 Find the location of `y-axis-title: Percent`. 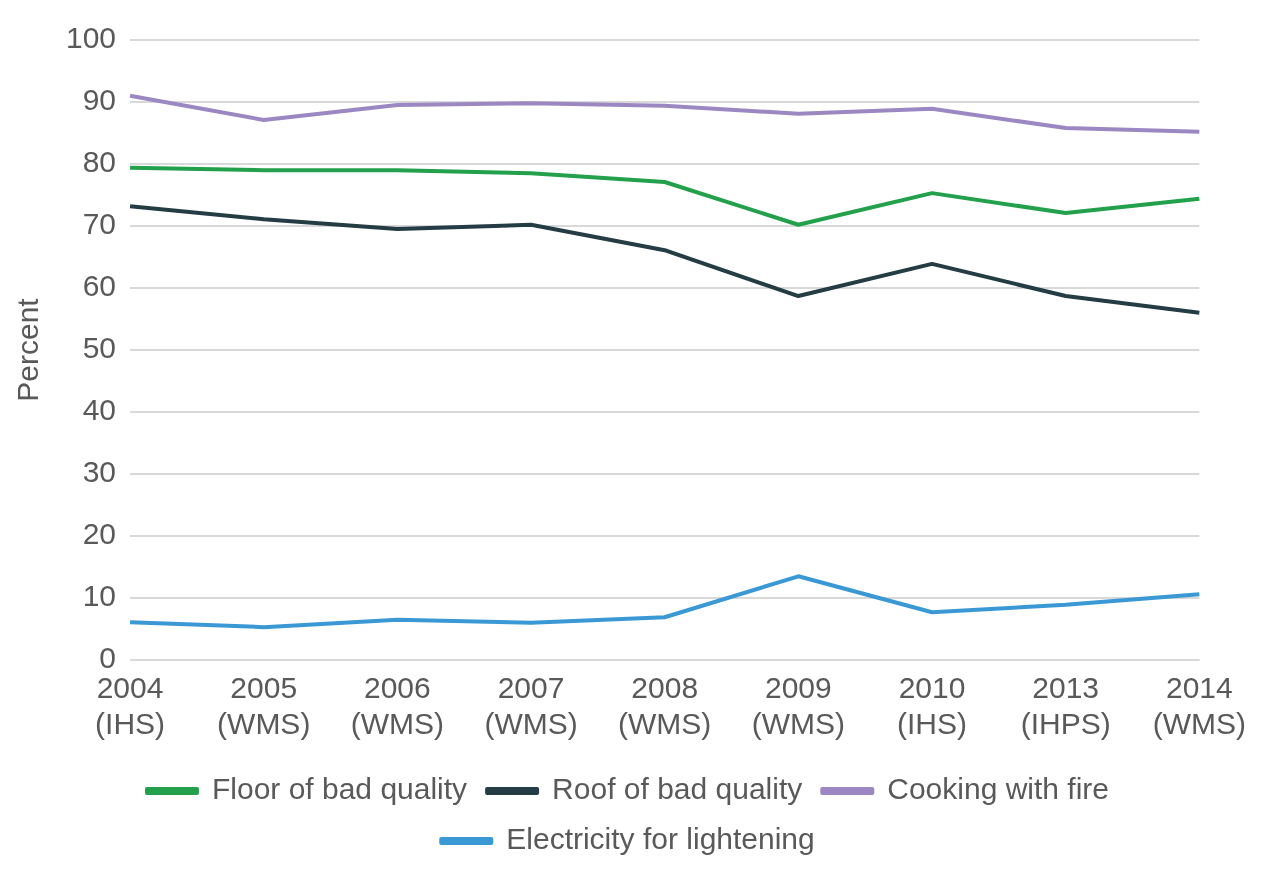

y-axis-title: Percent is located at coordinates (28, 349).